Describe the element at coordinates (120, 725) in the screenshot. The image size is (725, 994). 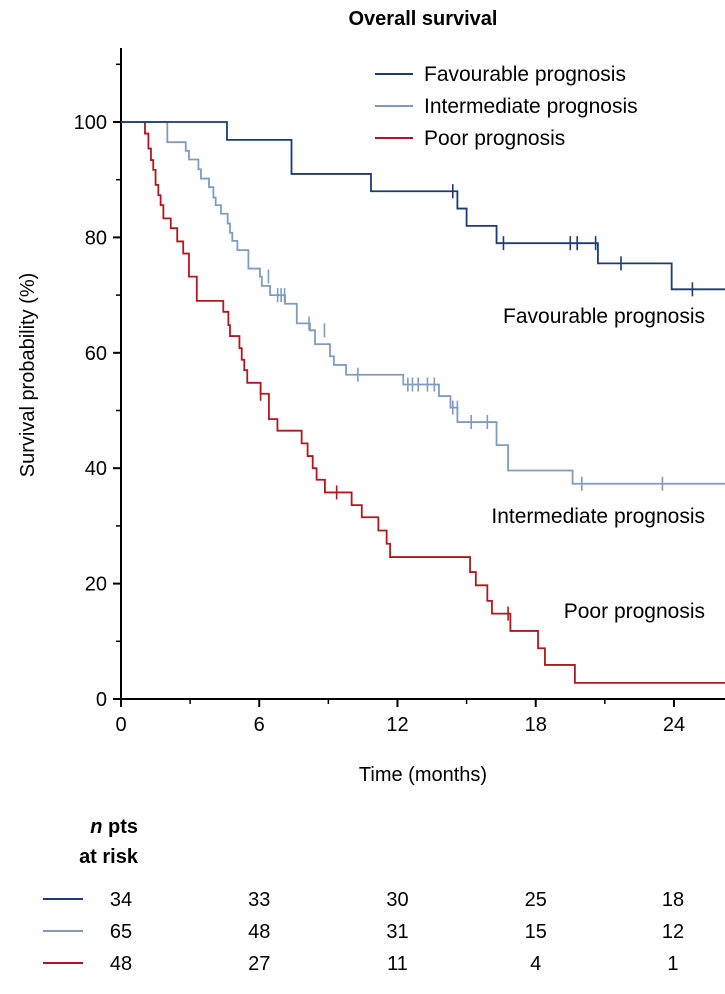
I see `x-tick-label: 0` at that location.